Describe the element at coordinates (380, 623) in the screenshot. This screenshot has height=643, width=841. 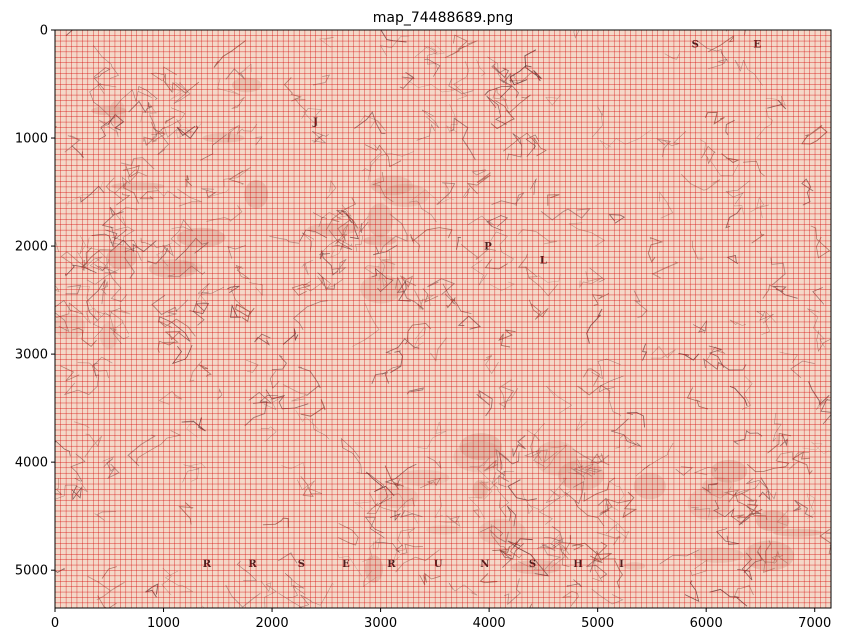
I see `x-tick-label: 3000` at that location.